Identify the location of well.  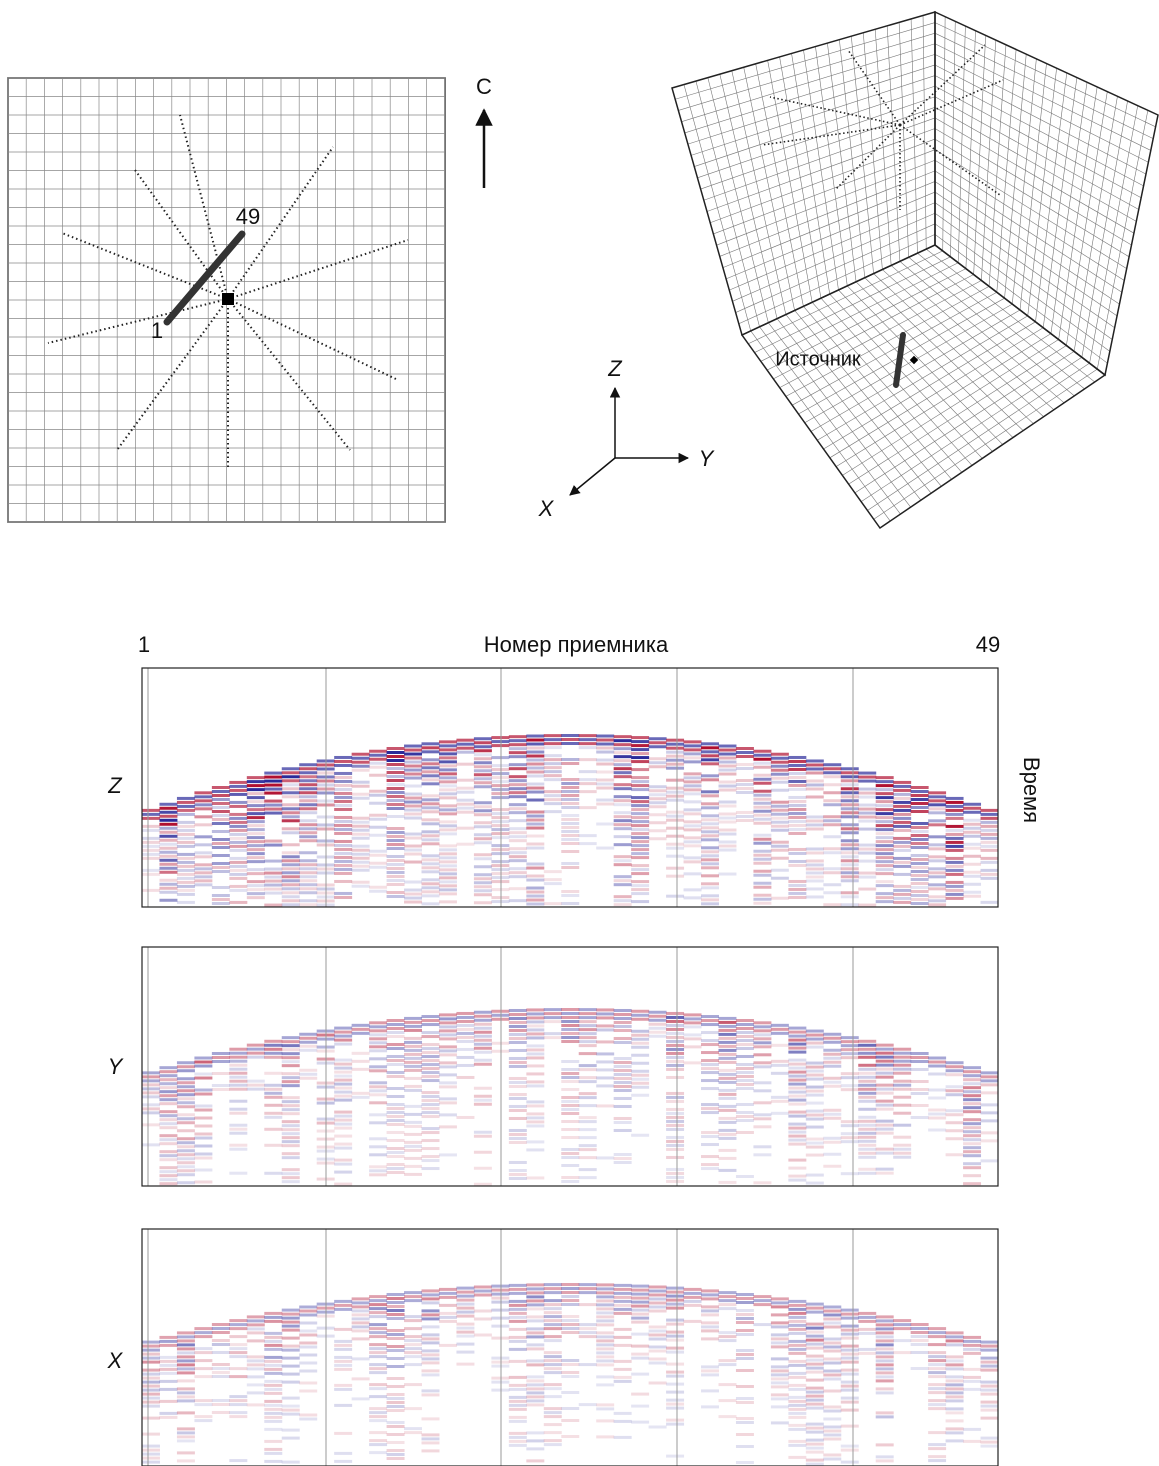
(204, 278).